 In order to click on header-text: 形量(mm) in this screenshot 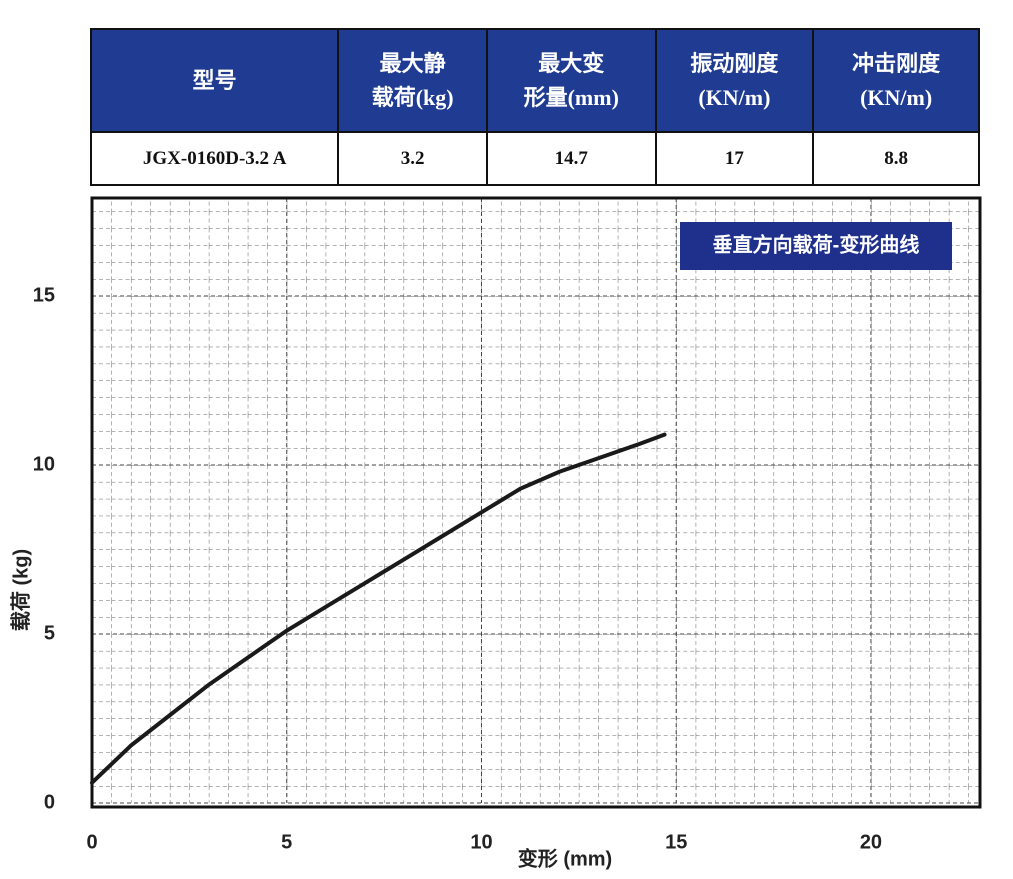, I will do `click(571, 97)`.